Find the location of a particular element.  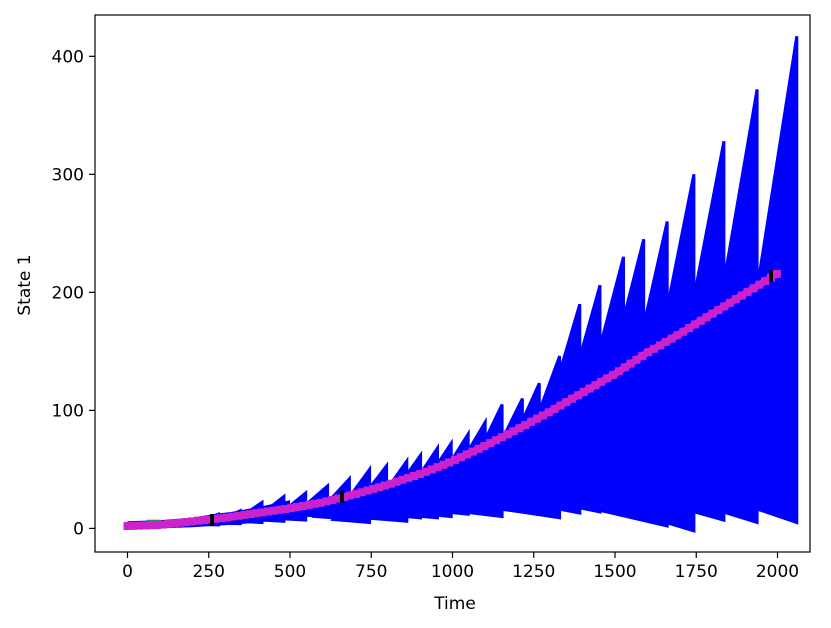

x-tick-label: 250 is located at coordinates (209, 572).